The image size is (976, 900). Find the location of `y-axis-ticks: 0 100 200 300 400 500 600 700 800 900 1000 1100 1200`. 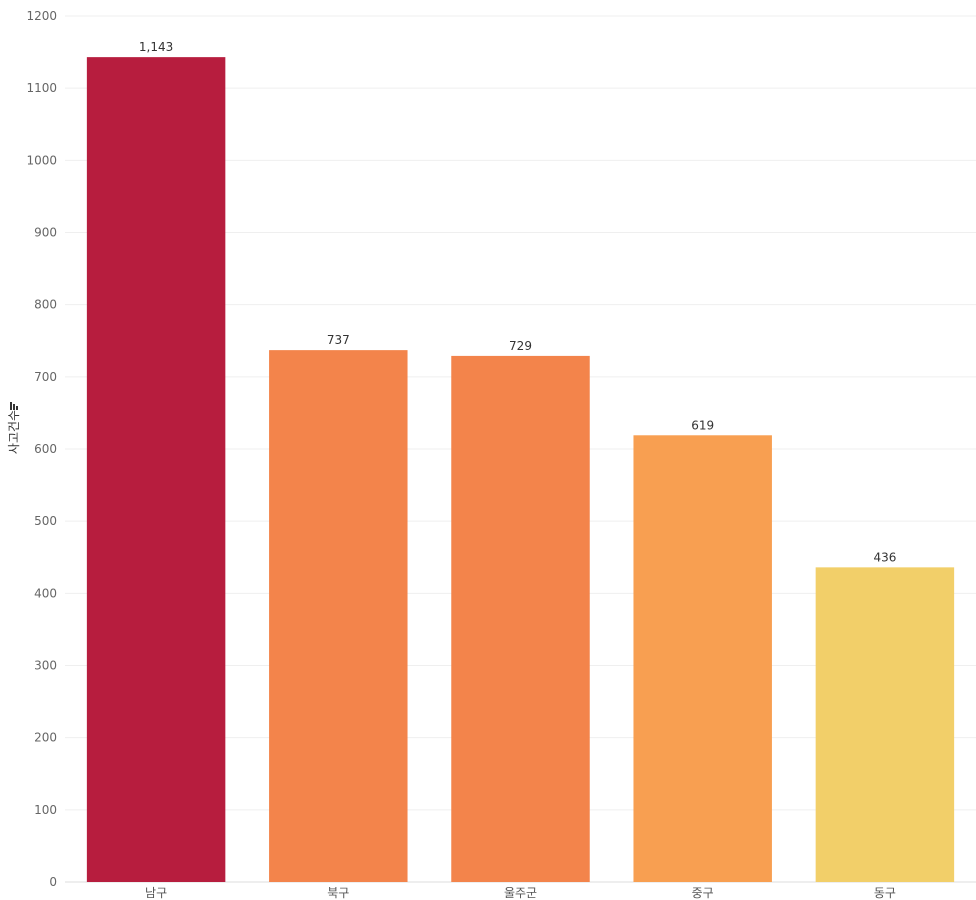

y-axis-ticks: 0 100 200 300 400 500 600 700 800 900 1000 1100 1200 is located at coordinates (41, 449).